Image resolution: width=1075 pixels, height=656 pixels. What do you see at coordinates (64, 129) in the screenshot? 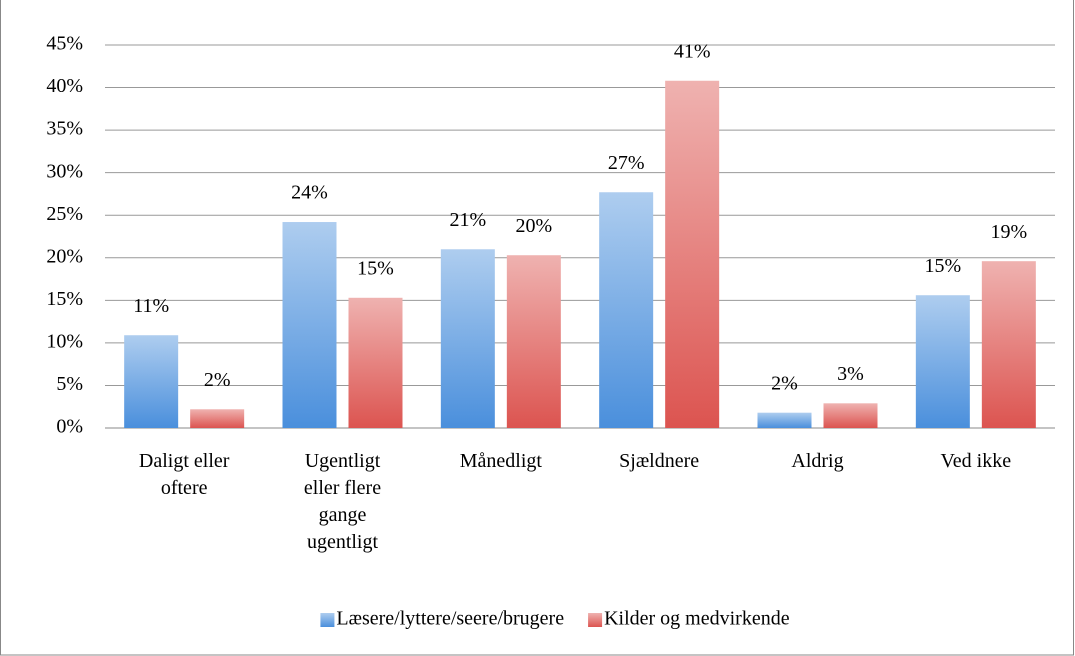
I see `y-tick-label: 35%` at bounding box center [64, 129].